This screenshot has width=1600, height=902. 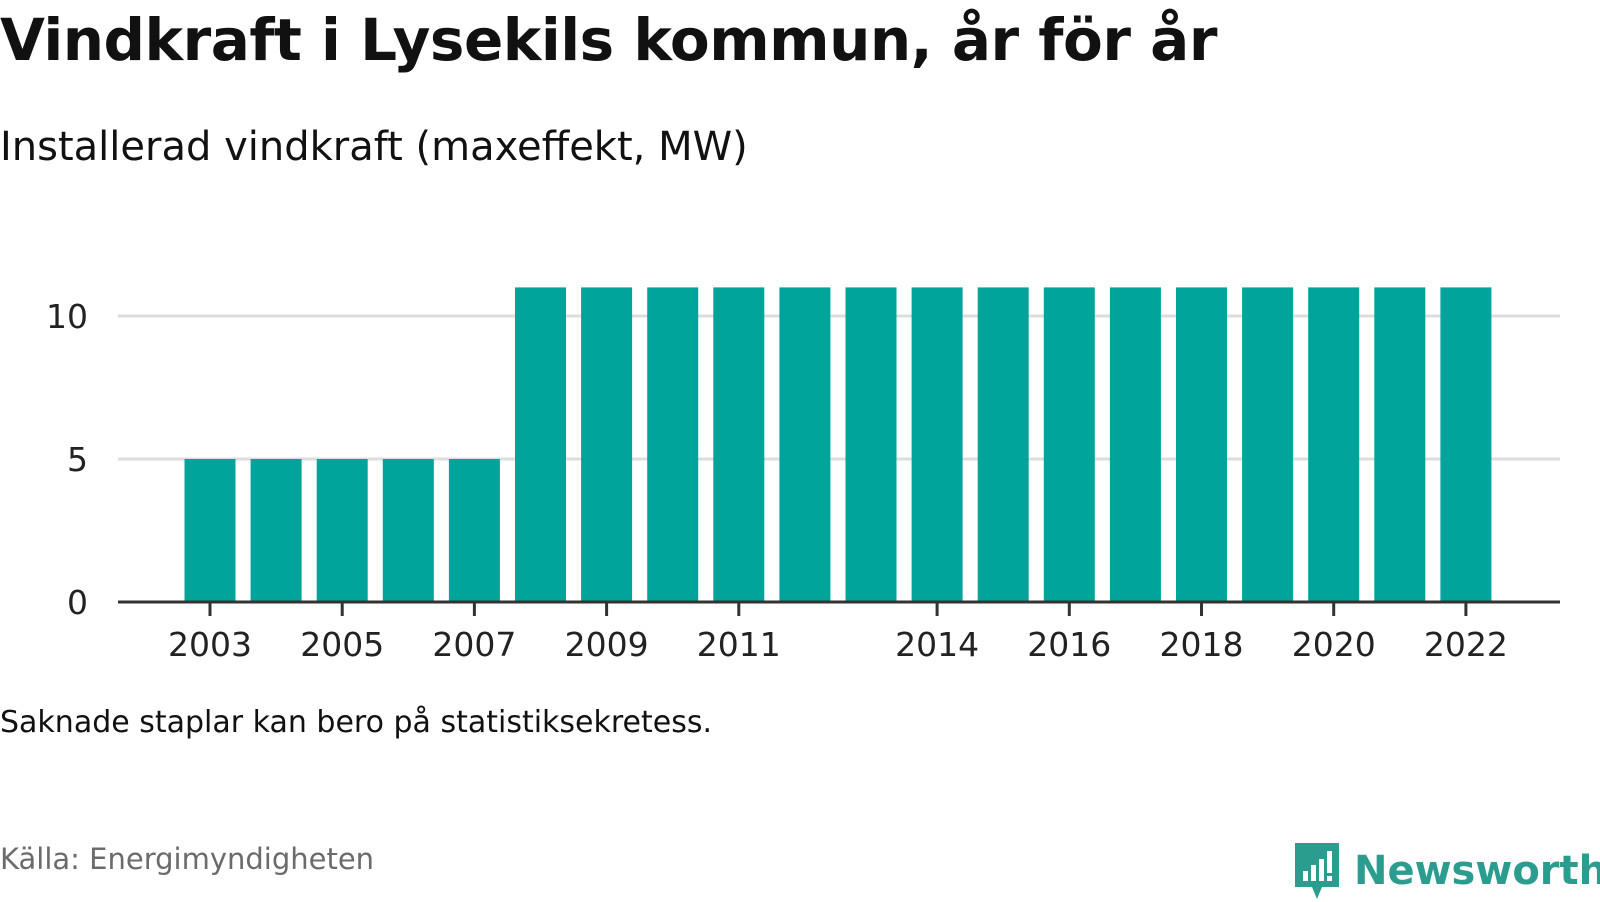 I want to click on x-tick-label: 2009, so click(x=607, y=644).